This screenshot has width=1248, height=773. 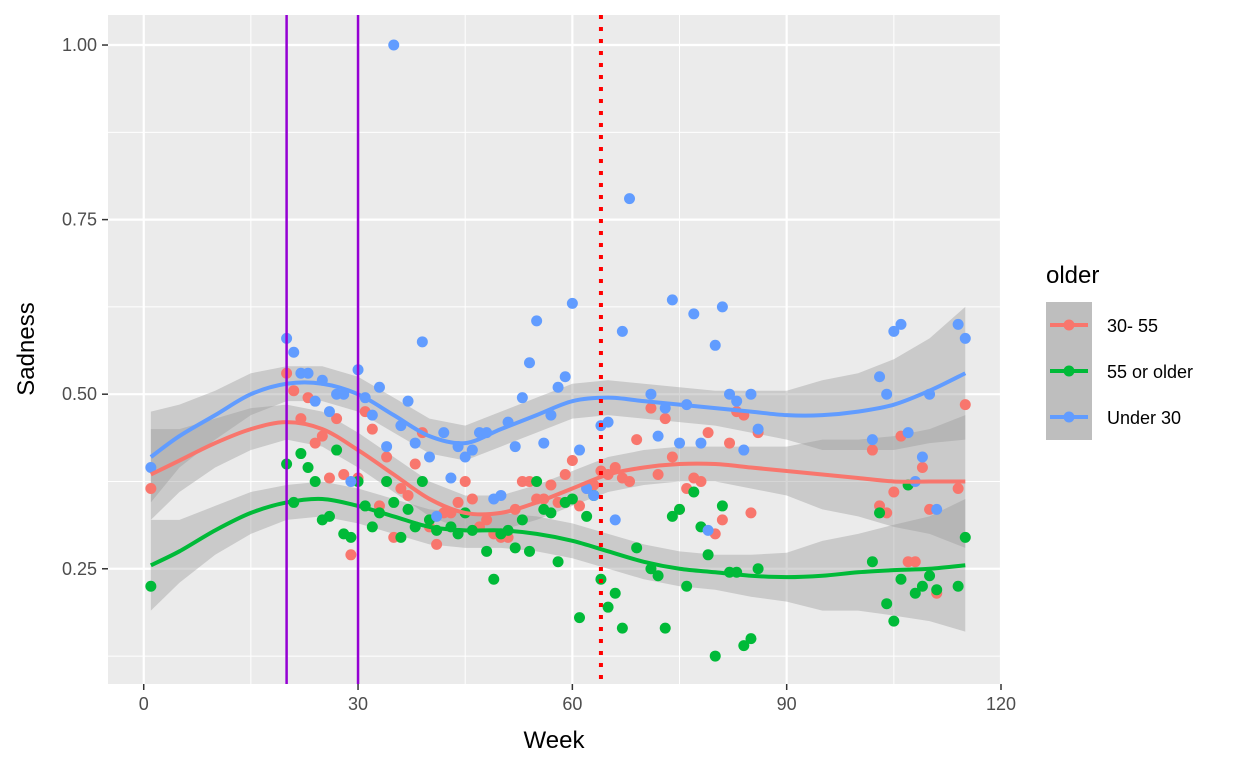 I want to click on x-tick-label: 0, so click(x=144, y=704).